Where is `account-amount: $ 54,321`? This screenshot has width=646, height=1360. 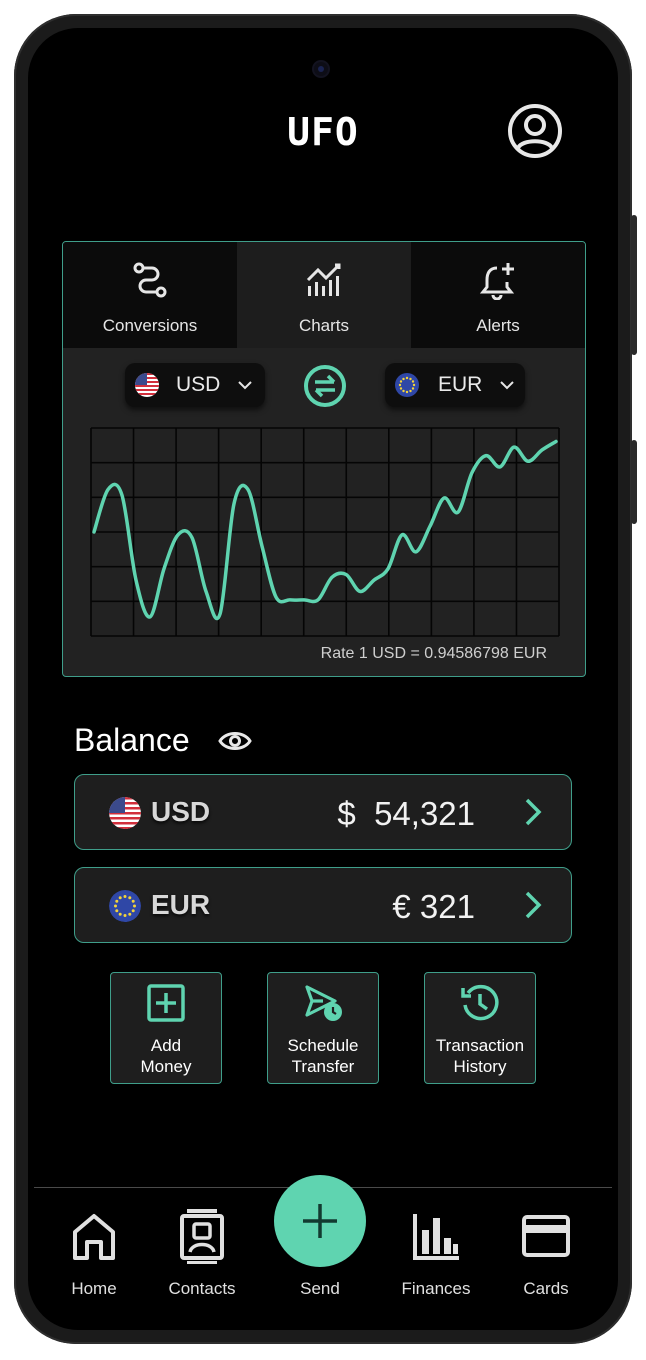 account-amount: $ 54,321 is located at coordinates (406, 813).